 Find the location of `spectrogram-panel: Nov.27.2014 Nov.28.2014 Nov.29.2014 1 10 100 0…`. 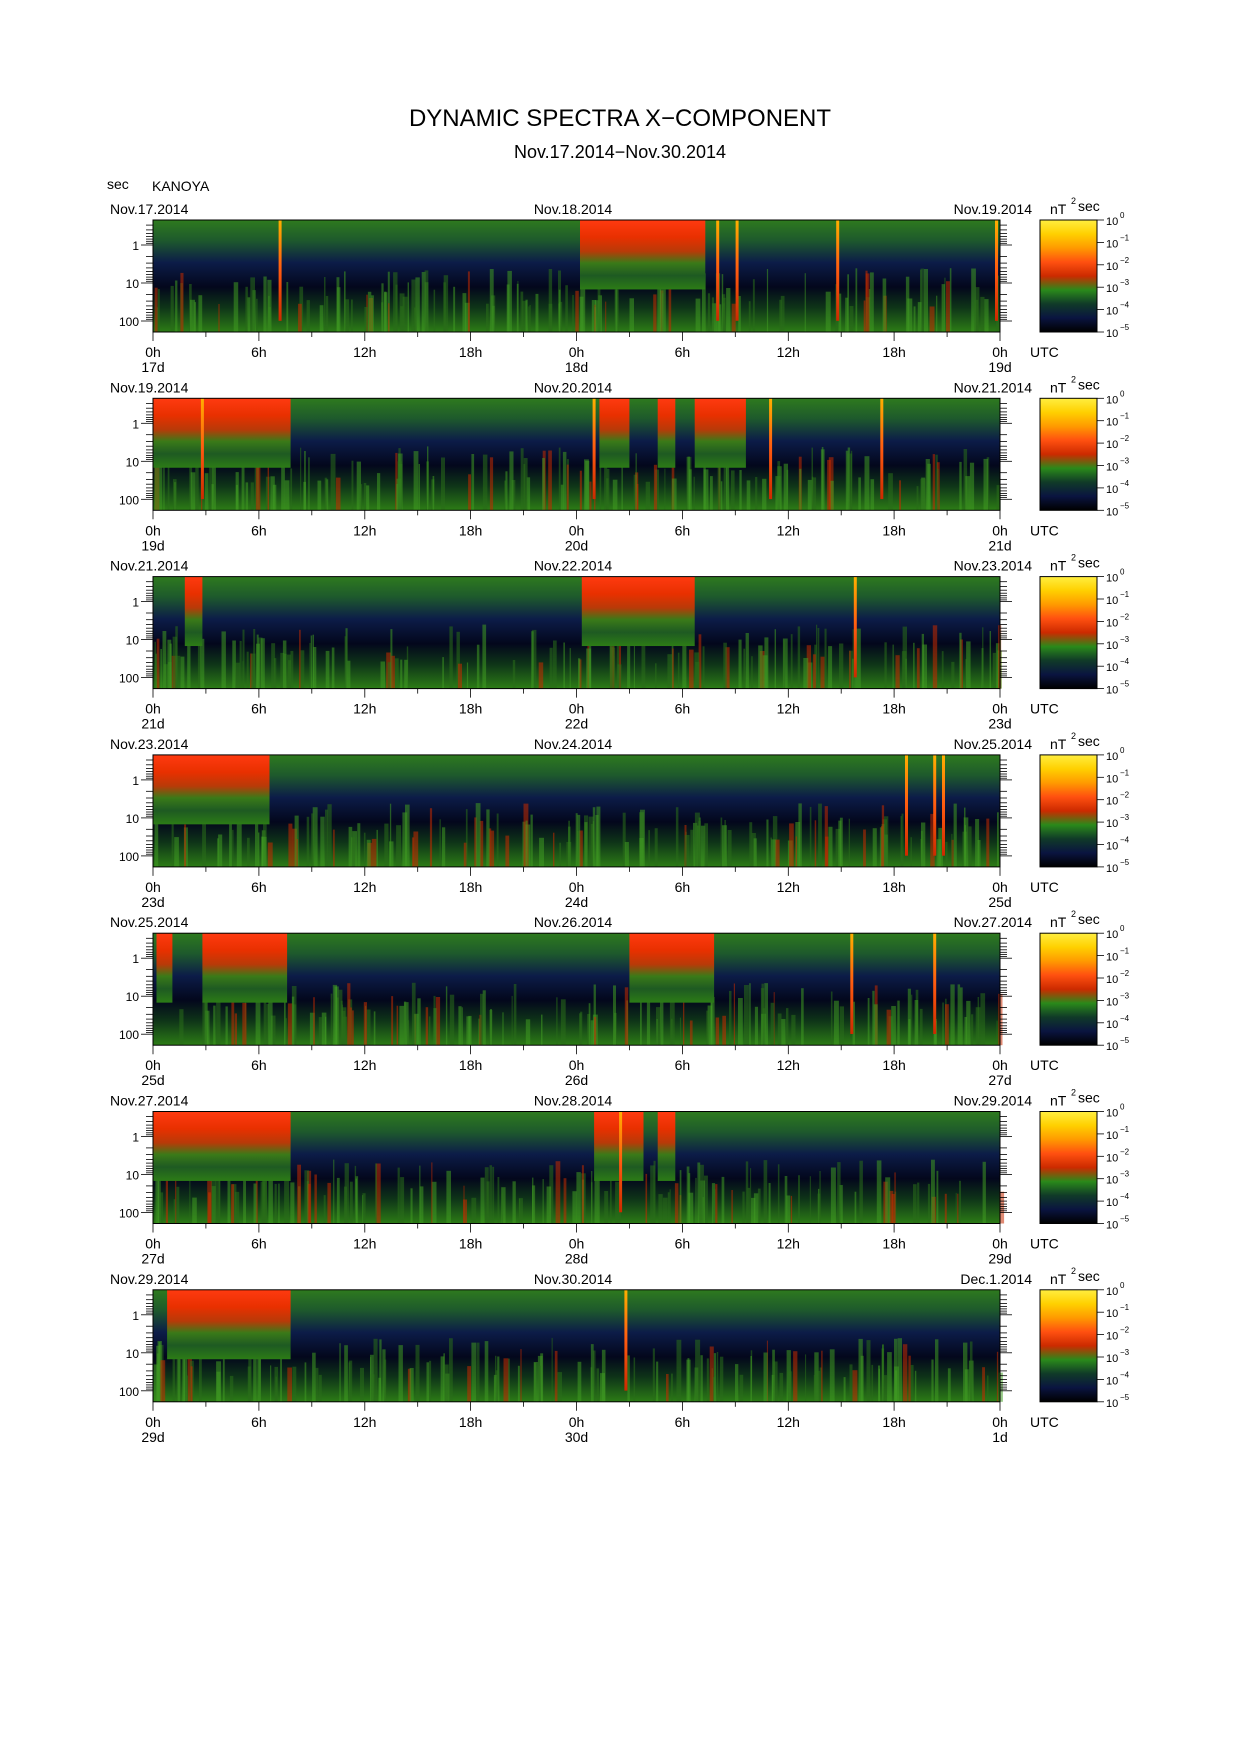

spectrogram-panel: Nov.27.2014 Nov.28.2014 Nov.29.2014 1 10 100 0… is located at coordinates (584, 1180).